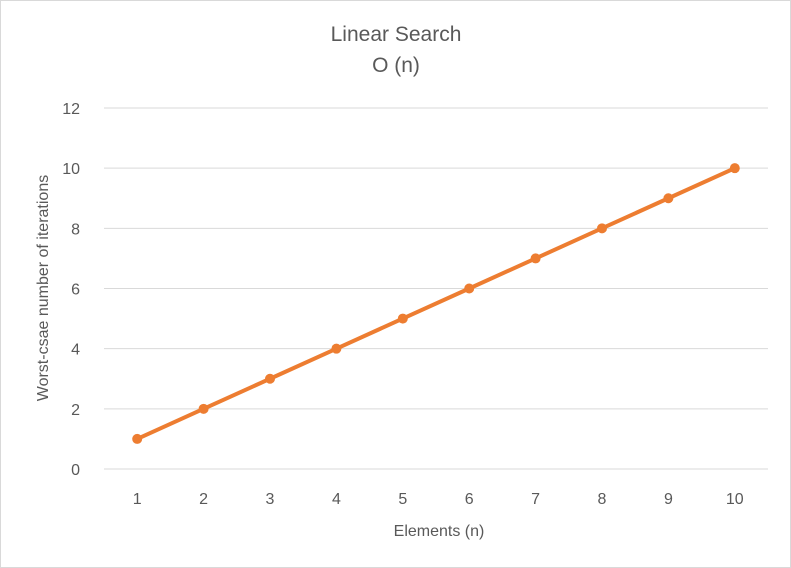 The image size is (791, 568). What do you see at coordinates (602, 499) in the screenshot?
I see `x-tick-label: 8` at bounding box center [602, 499].